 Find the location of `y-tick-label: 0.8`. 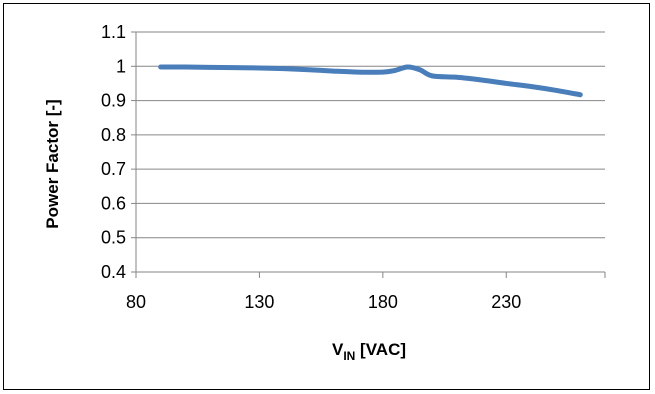

y-tick-label: 0.8 is located at coordinates (113, 135).